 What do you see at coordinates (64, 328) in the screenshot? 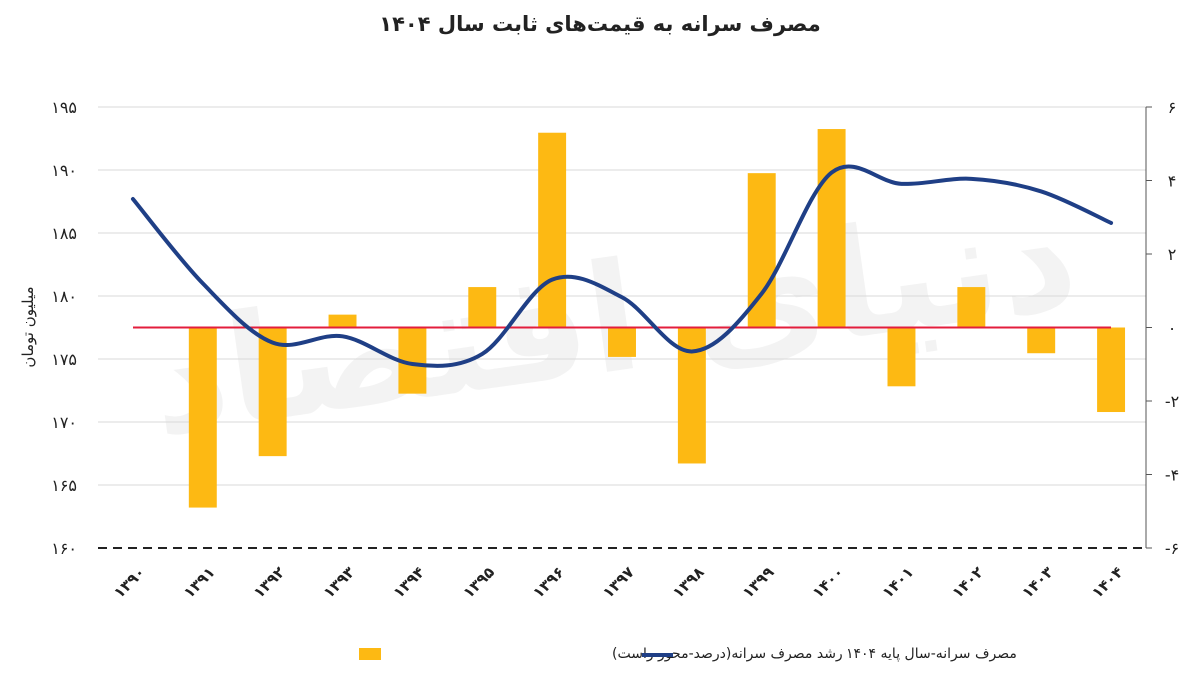
I see `left-axis-ticks: ۱۶۰ ۱۶۵ ۱۷۰ ۱۷۵ ۱۸۰ ۱۸۵ ۱۹۰ ۱۹۵` at bounding box center [64, 328].